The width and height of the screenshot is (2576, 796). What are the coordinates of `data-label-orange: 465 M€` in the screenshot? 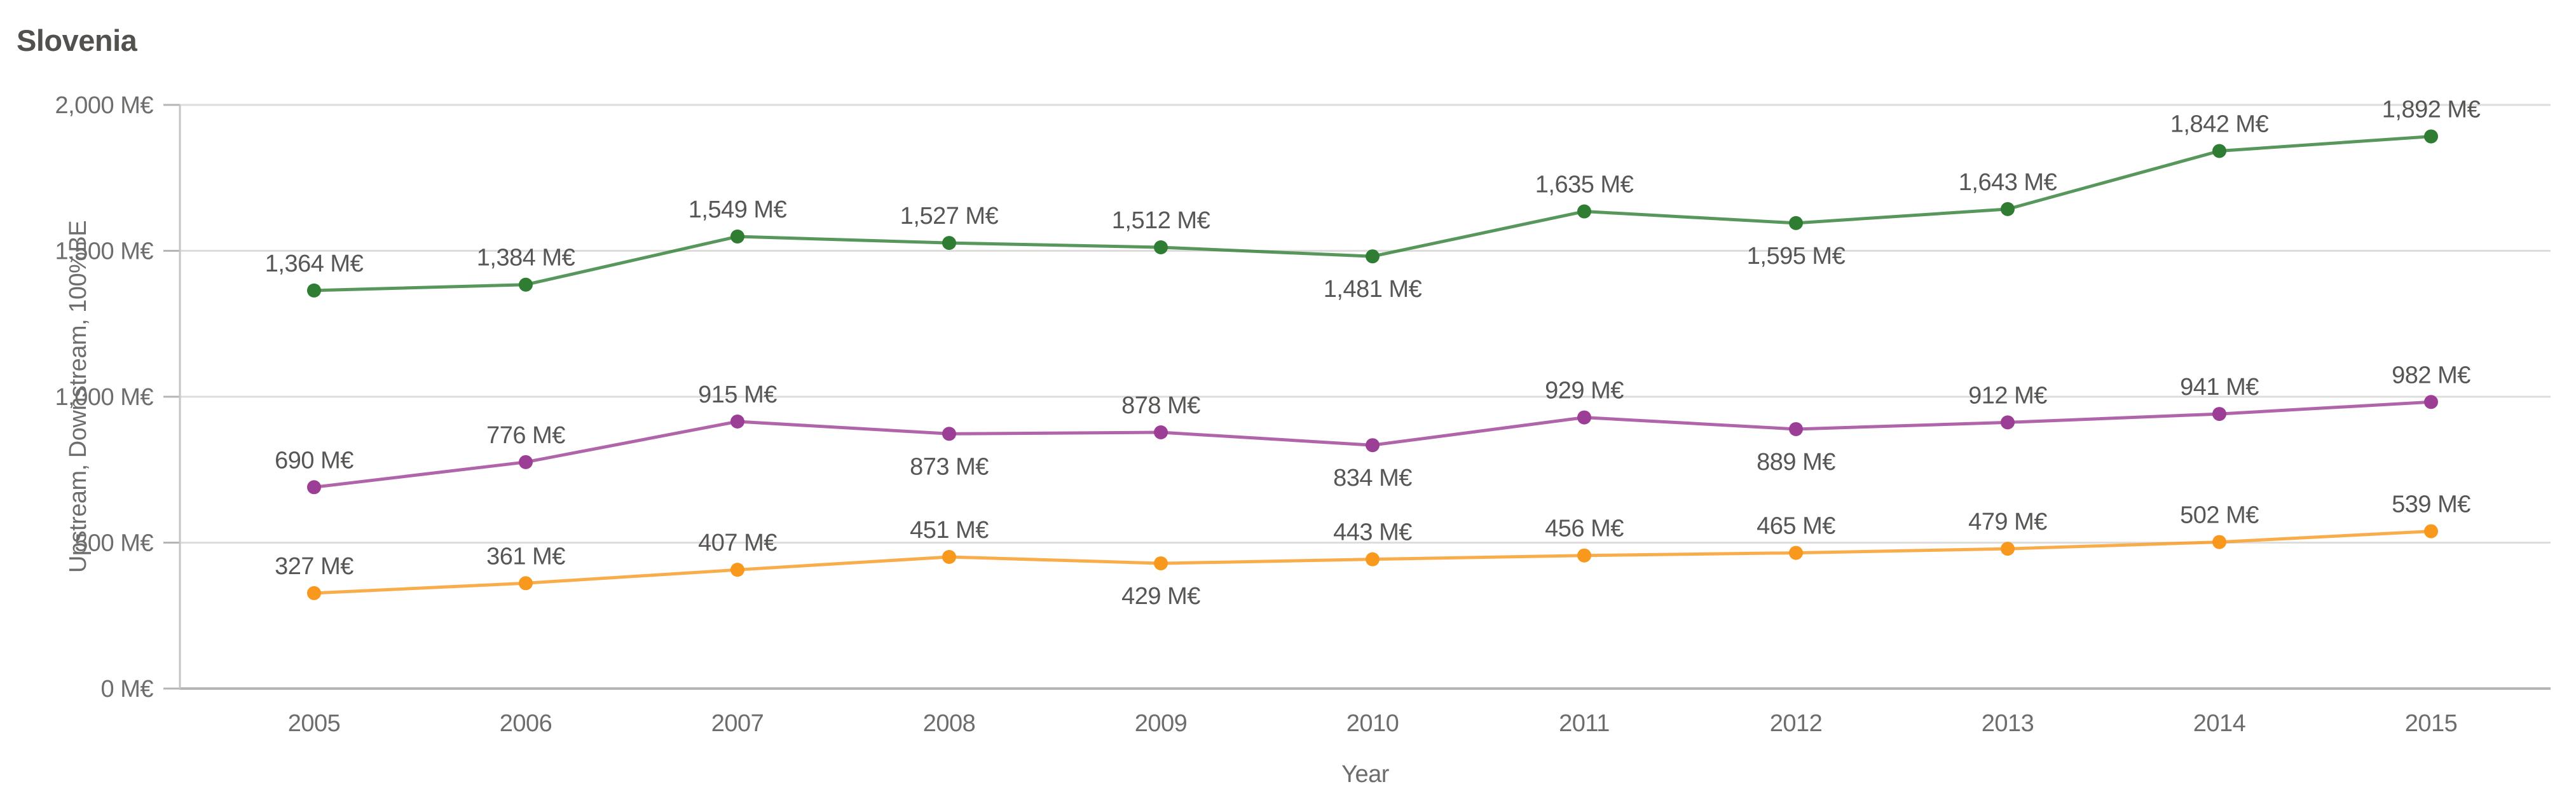 It's located at (1796, 527).